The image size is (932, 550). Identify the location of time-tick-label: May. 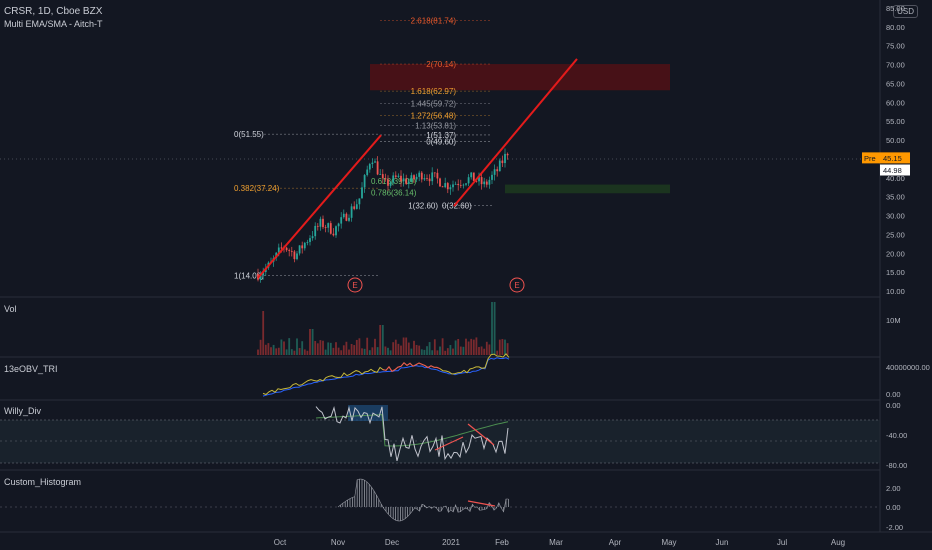
(668, 542).